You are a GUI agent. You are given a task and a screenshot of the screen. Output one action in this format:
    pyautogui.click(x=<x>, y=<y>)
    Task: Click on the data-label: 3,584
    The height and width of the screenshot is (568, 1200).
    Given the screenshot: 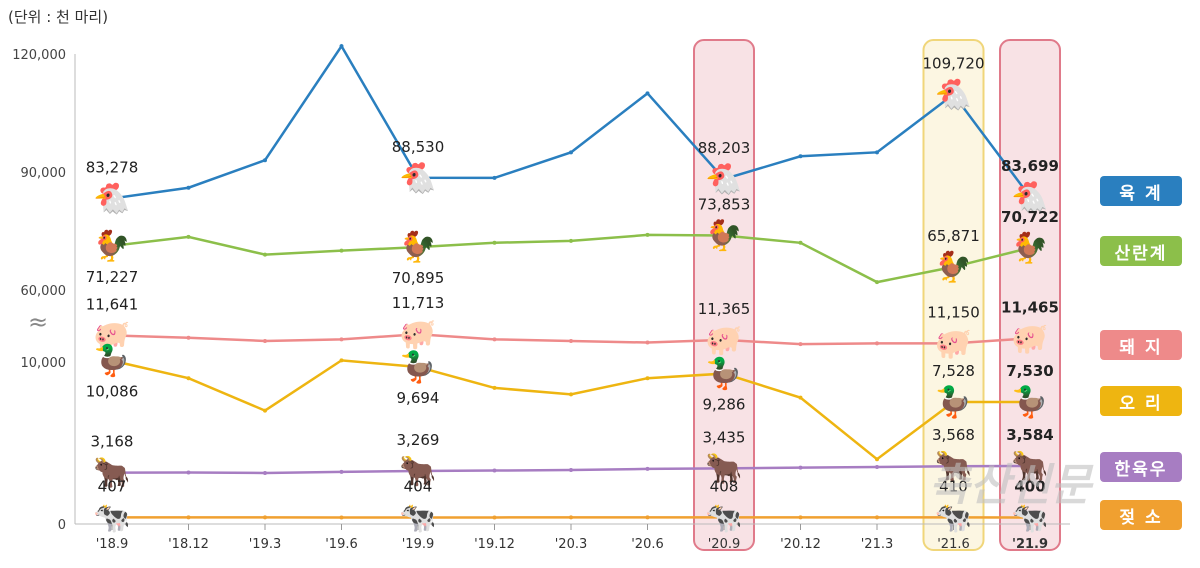 What is the action you would take?
    pyautogui.click(x=1029, y=435)
    